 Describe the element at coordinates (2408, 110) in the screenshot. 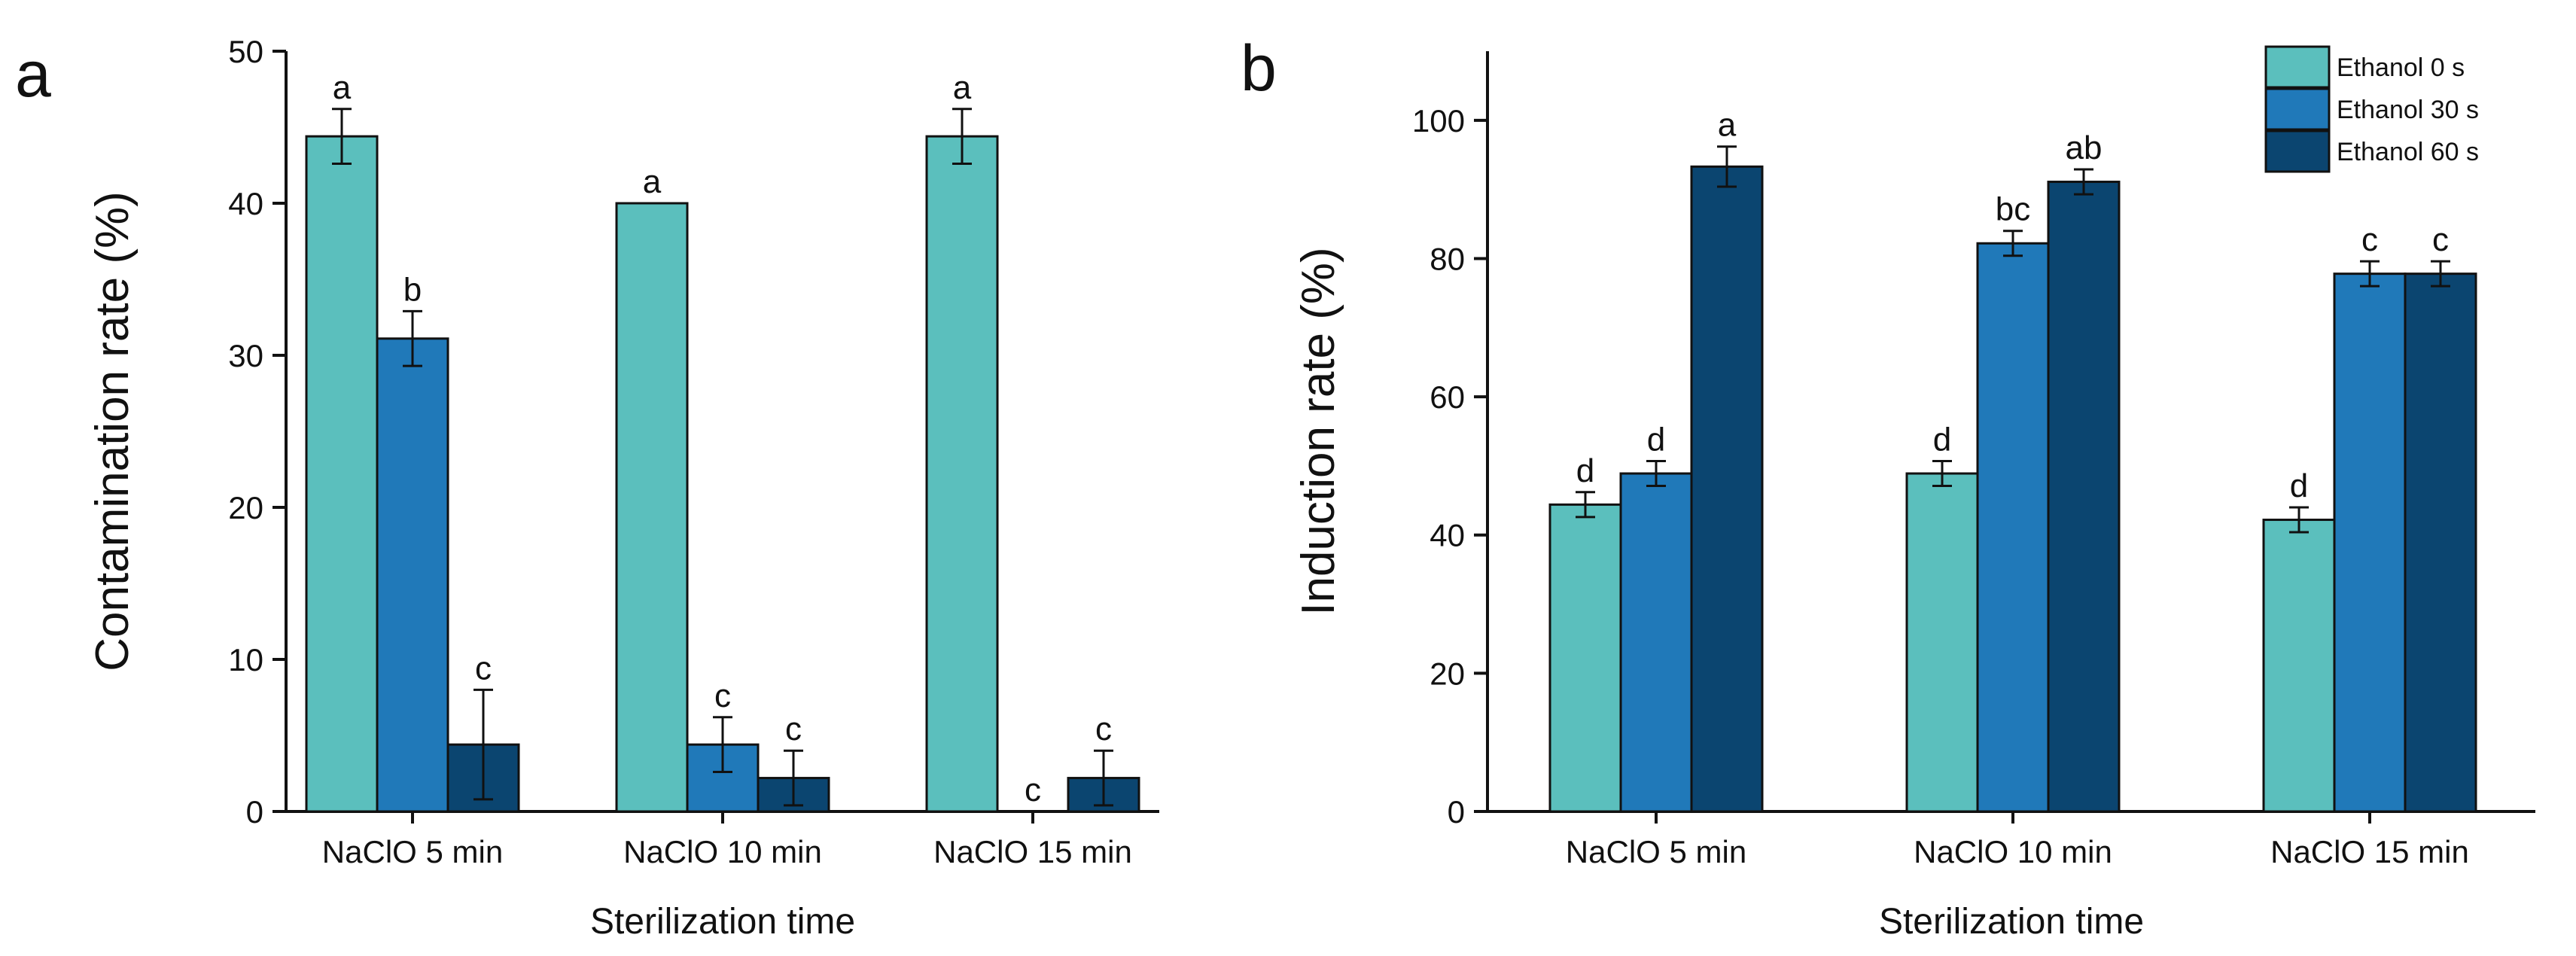

I see `legend-label-1: Ethanol 30 s` at that location.